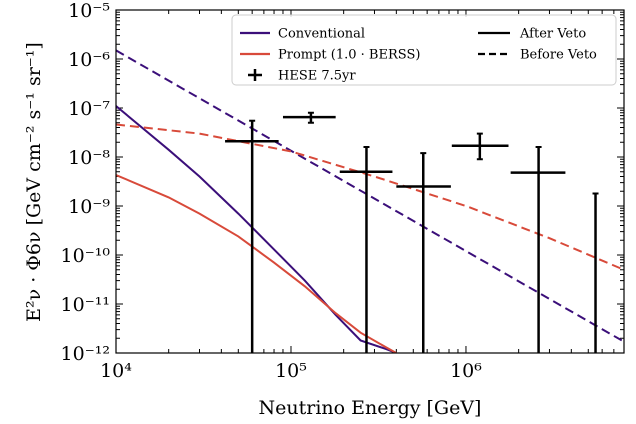 This screenshot has height=424, width=636. What do you see at coordinates (466, 371) in the screenshot?
I see `x-tick-label: 10⁶` at bounding box center [466, 371].